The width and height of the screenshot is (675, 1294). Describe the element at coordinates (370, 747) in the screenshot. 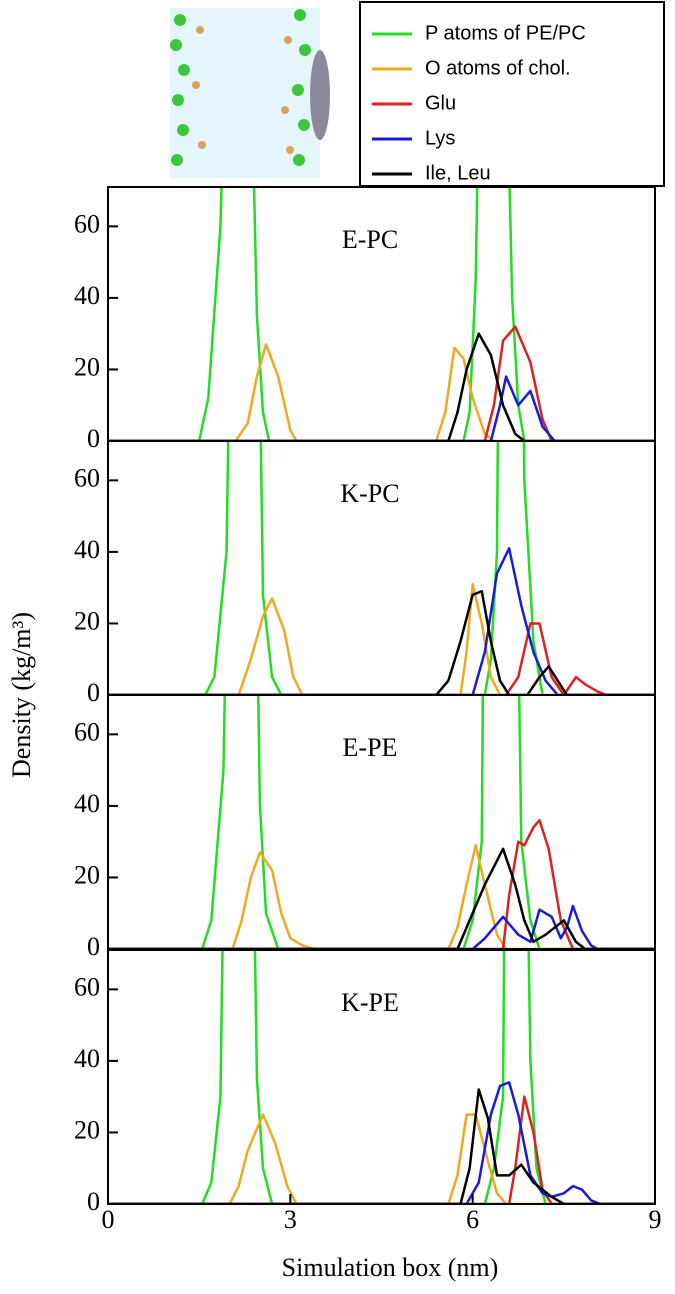

I see `panel-label: E-PE` at that location.